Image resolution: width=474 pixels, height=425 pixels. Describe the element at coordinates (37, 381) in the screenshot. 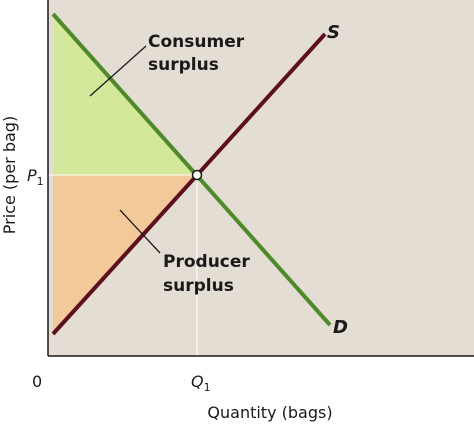

I see `origin-label: 0` at that location.